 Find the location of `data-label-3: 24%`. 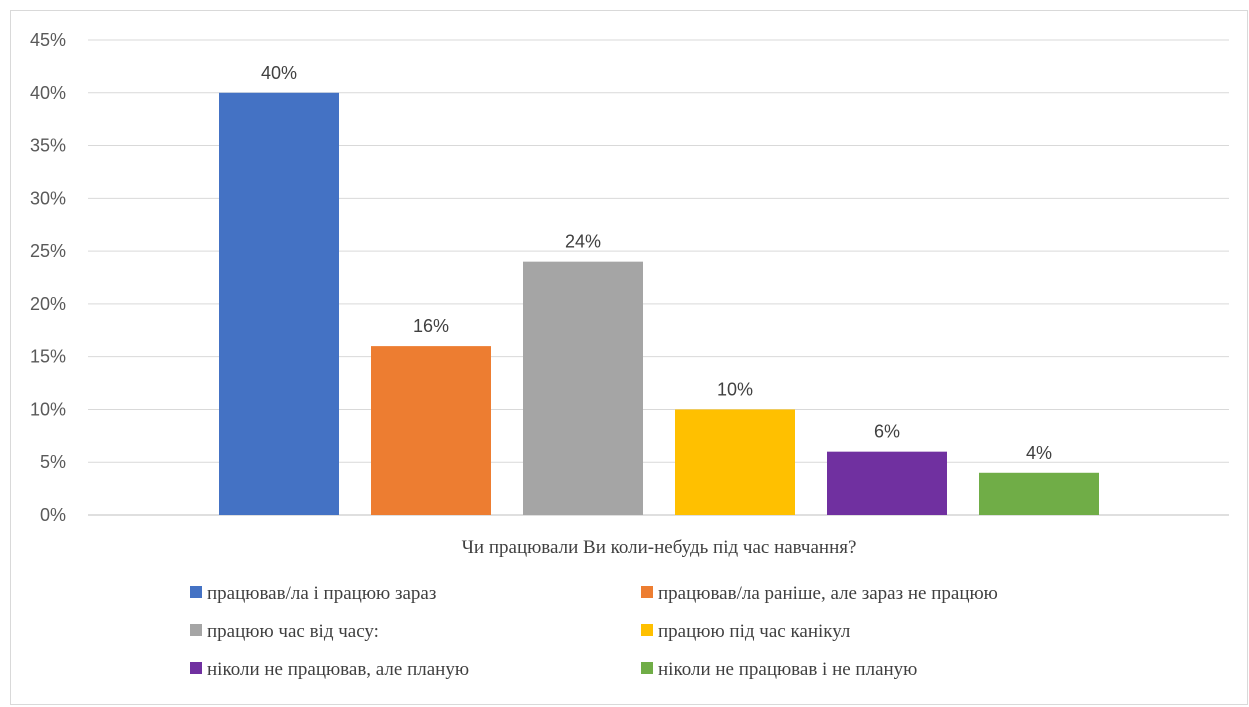

data-label-3: 24% is located at coordinates (583, 242).